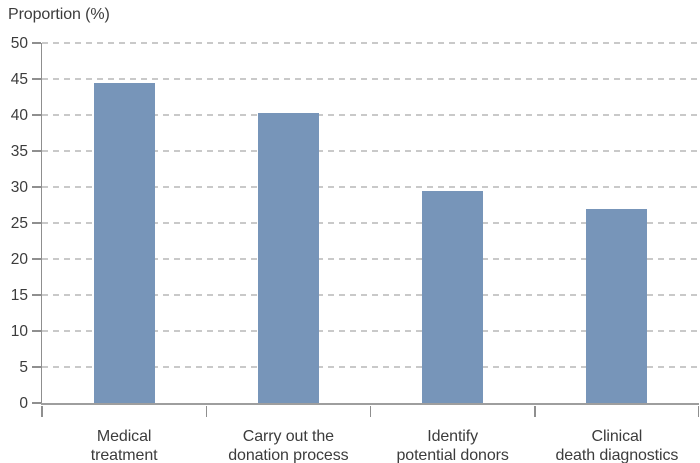 Image resolution: width=700 pixels, height=463 pixels. What do you see at coordinates (19, 151) in the screenshot?
I see `y-tick-label: 35` at bounding box center [19, 151].